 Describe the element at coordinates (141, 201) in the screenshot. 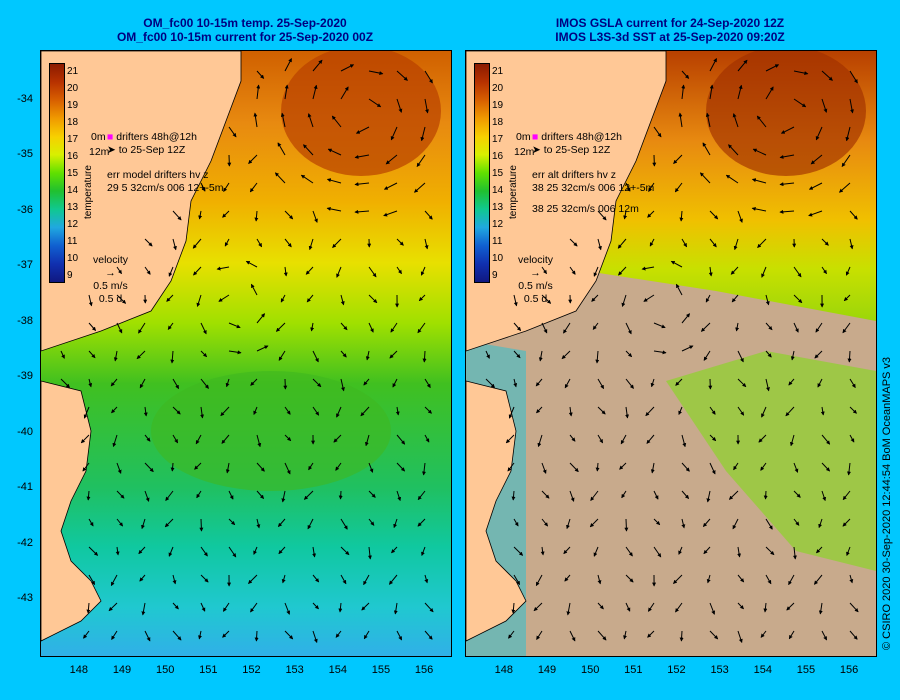

I see `australia-mainland` at that location.